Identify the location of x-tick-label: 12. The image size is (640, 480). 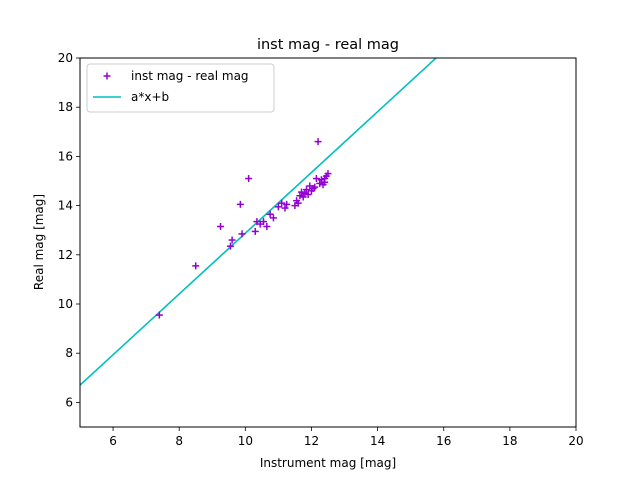
(311, 441).